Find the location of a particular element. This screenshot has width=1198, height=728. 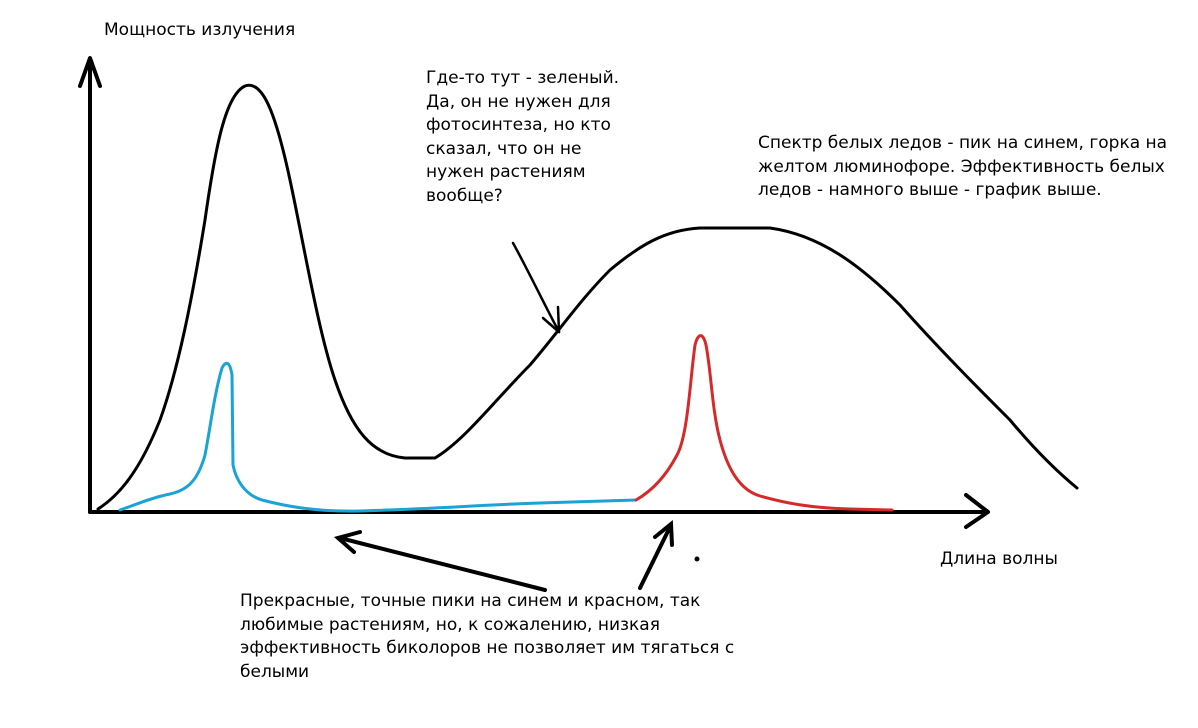

red-peak-curve is located at coordinates (764, 423).